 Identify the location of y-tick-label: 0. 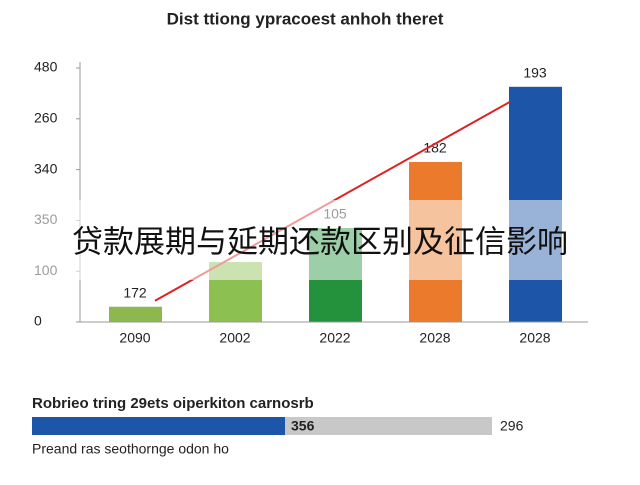
(38, 321).